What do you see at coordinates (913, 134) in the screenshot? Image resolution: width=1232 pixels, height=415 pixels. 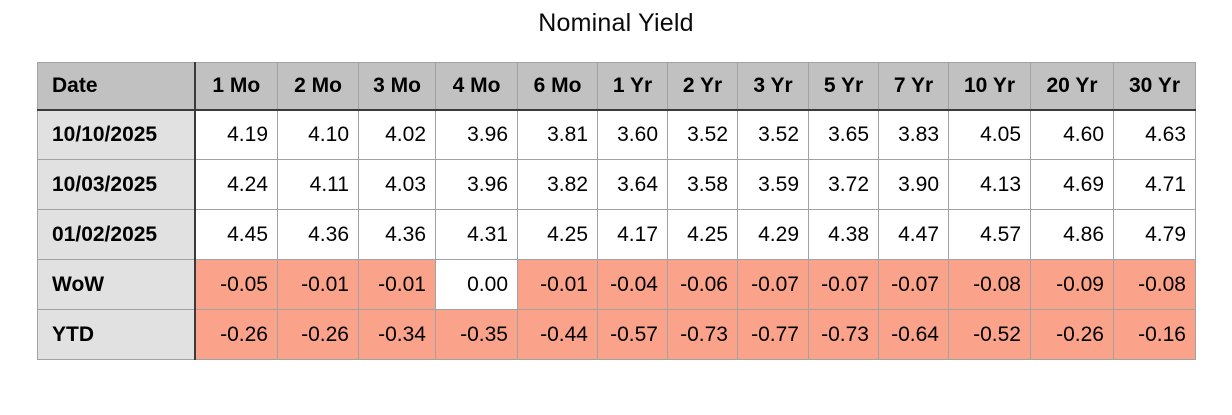 I see `value-cell: 3.83` at bounding box center [913, 134].